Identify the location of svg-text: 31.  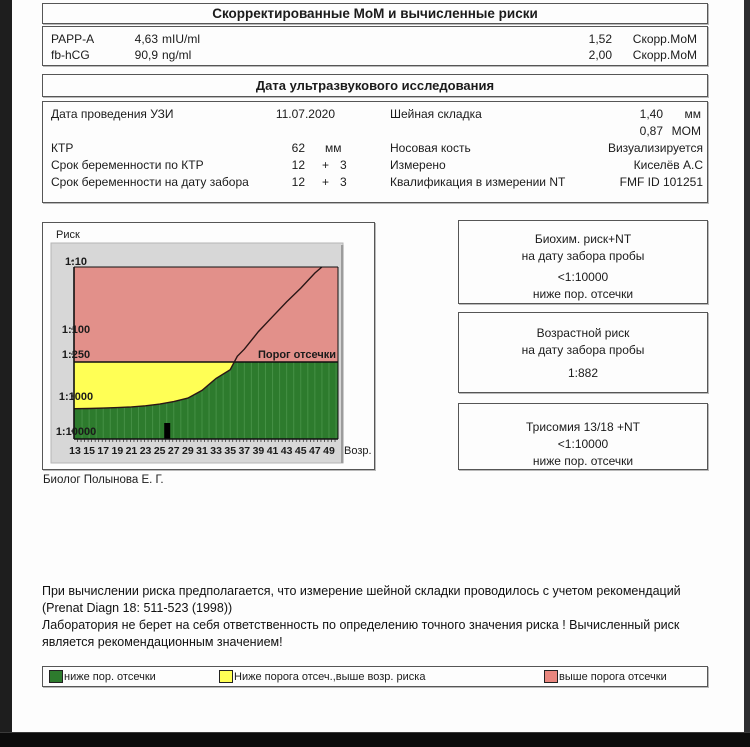
(202, 451).